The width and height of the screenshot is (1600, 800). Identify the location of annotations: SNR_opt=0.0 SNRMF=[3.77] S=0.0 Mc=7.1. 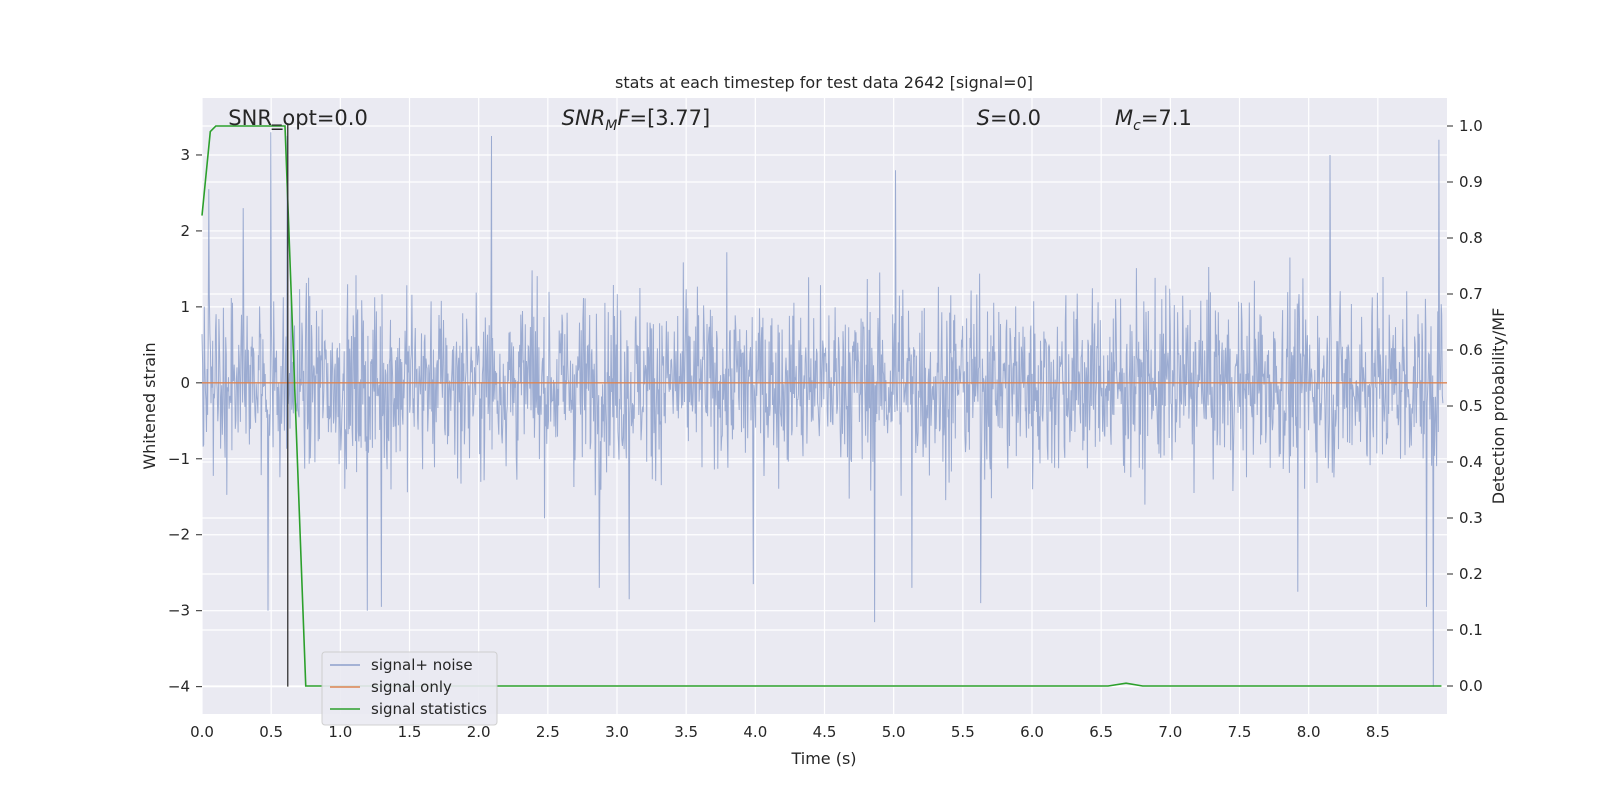
(710, 120).